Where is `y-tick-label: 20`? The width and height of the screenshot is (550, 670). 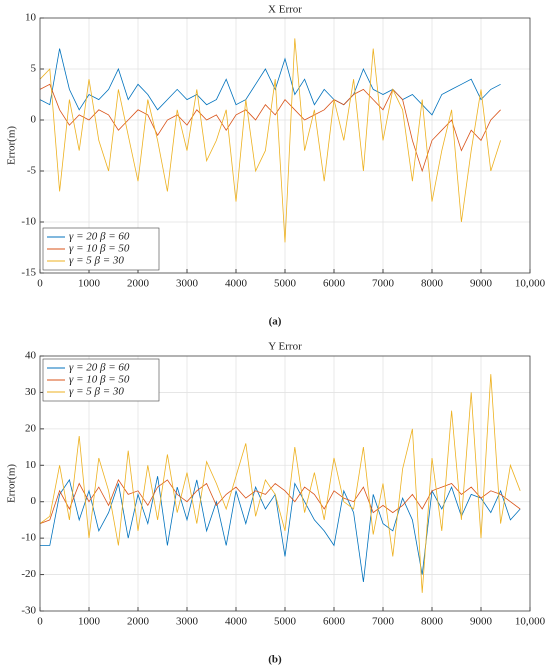 y-tick-label: 20 is located at coordinates (31, 428).